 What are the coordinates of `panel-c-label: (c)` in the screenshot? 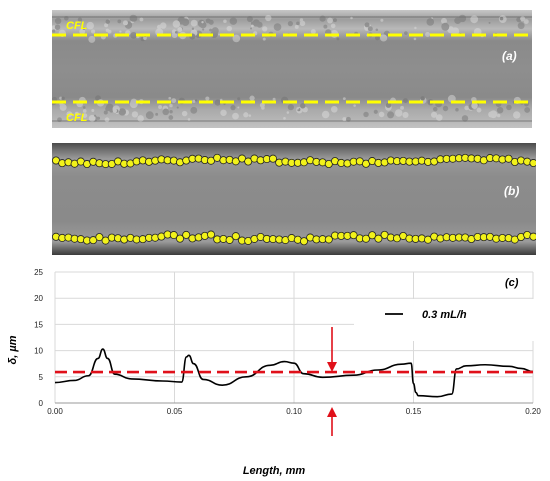 It's located at (512, 283).